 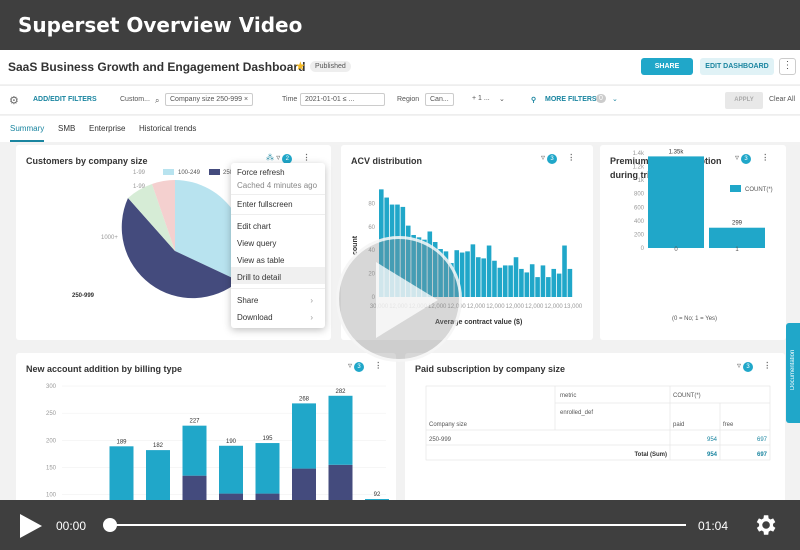 I want to click on apply-button: APPLY, so click(x=744, y=100).